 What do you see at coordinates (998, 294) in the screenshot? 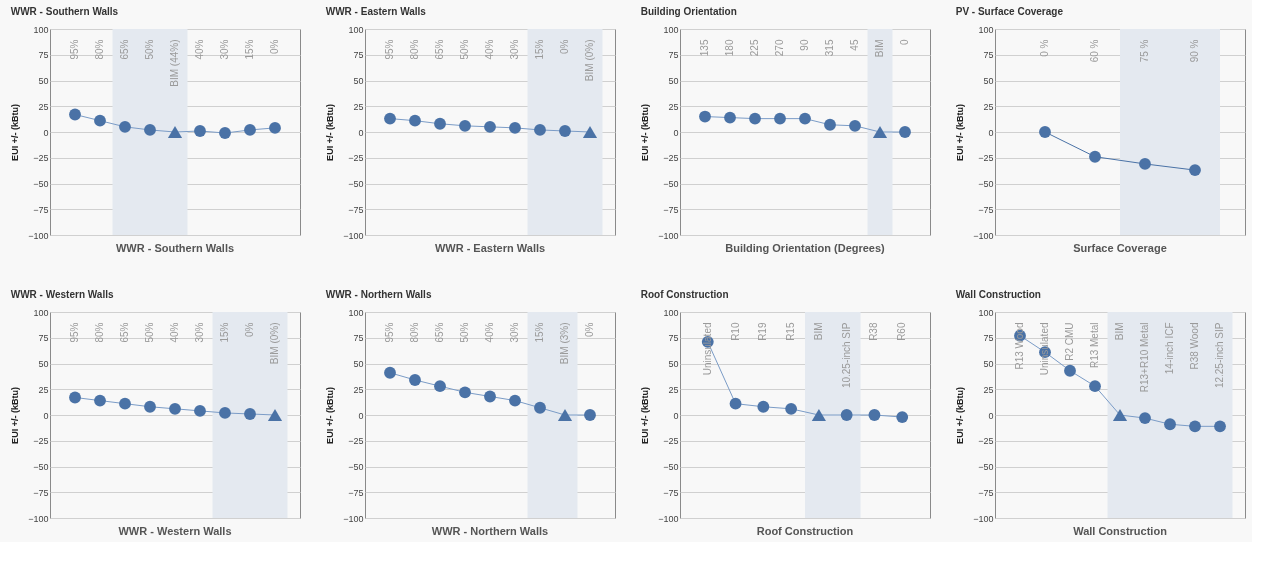
I see `chart-title: Wall Construction` at bounding box center [998, 294].